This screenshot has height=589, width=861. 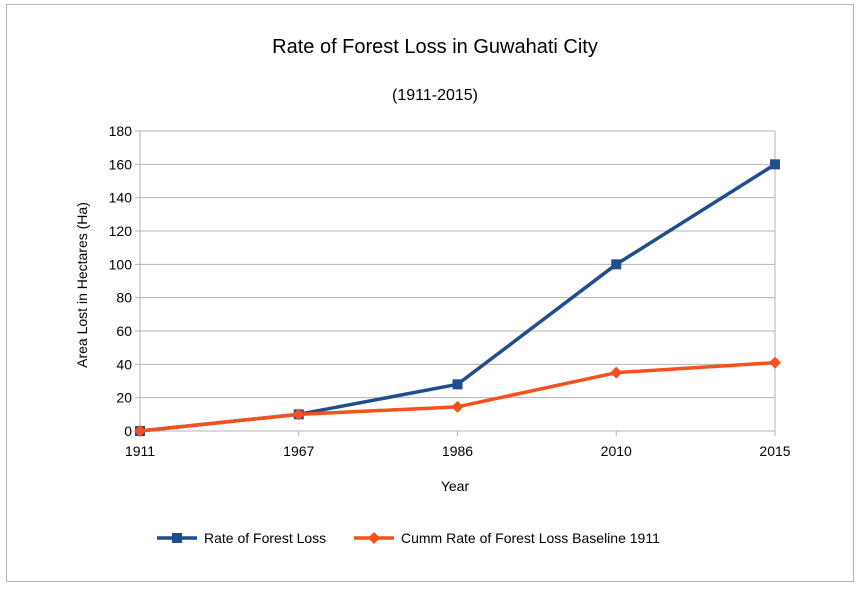 What do you see at coordinates (140, 451) in the screenshot?
I see `x-tick-label: 1911` at bounding box center [140, 451].